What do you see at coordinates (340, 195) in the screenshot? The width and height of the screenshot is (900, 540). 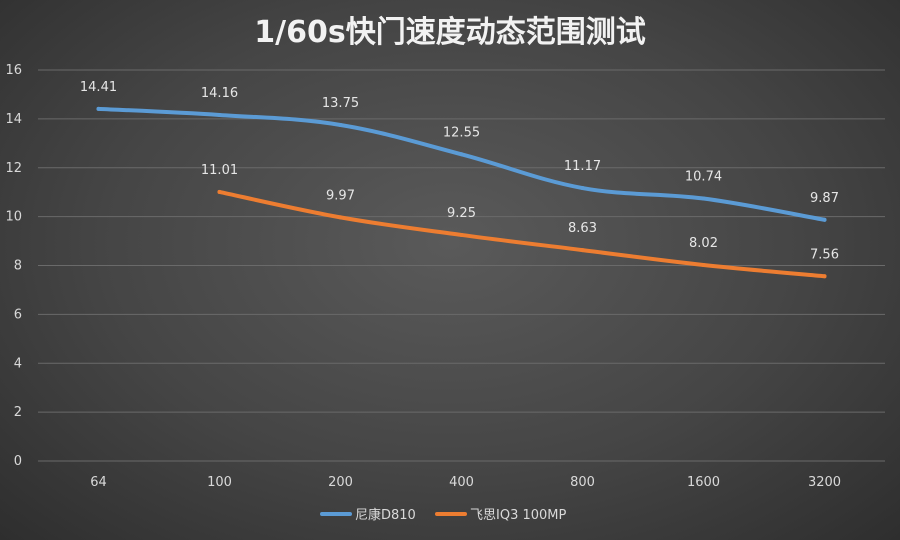 I see `data-label: 9.97` at bounding box center [340, 195].